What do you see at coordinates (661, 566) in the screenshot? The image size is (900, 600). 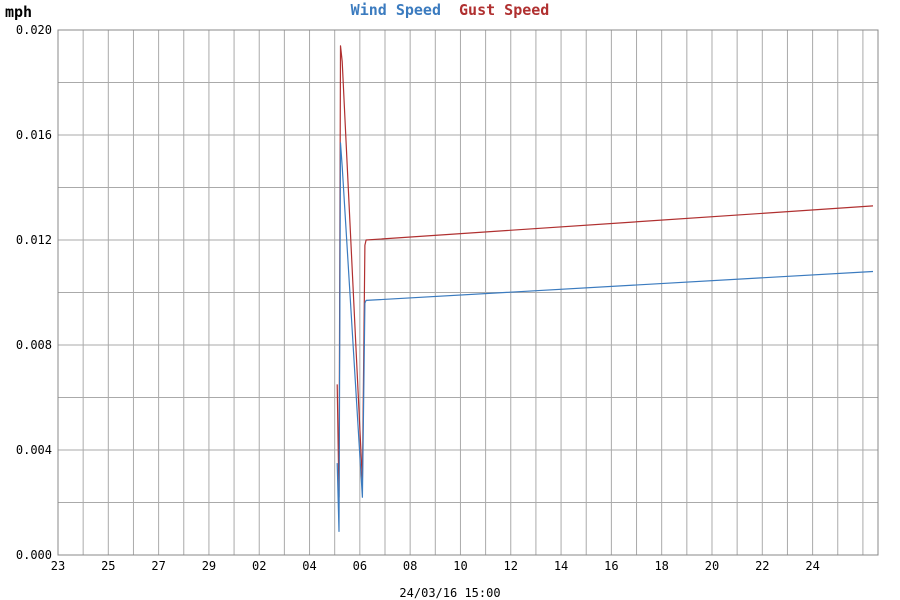 I see `x-tick-label: 18` at bounding box center [661, 566].